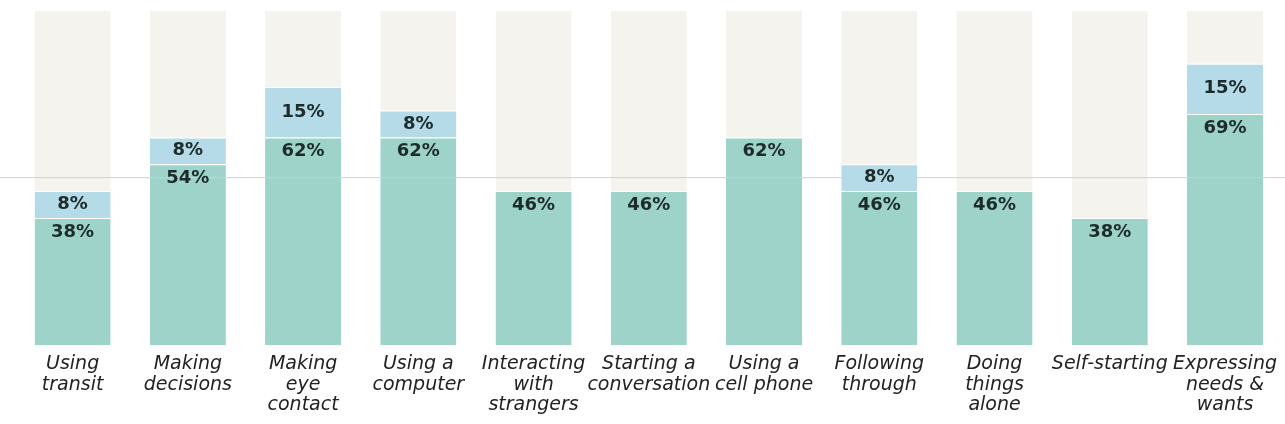  What do you see at coordinates (304, 382) in the screenshot?
I see `x-tick-label: Making eye contact` at bounding box center [304, 382].